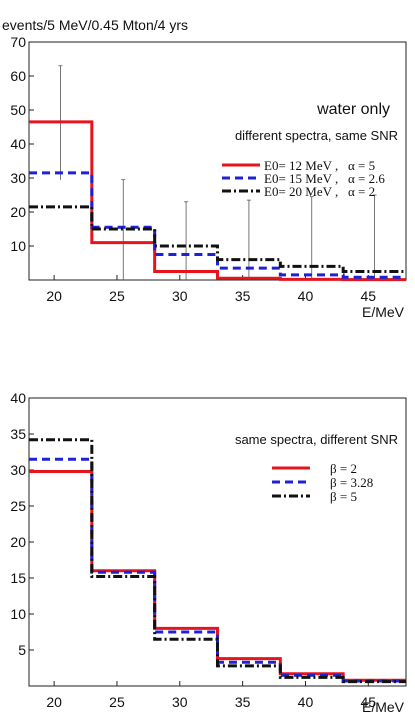 The image size is (415, 716). I want to click on top-legend-param: α = 2.6, so click(366, 178).